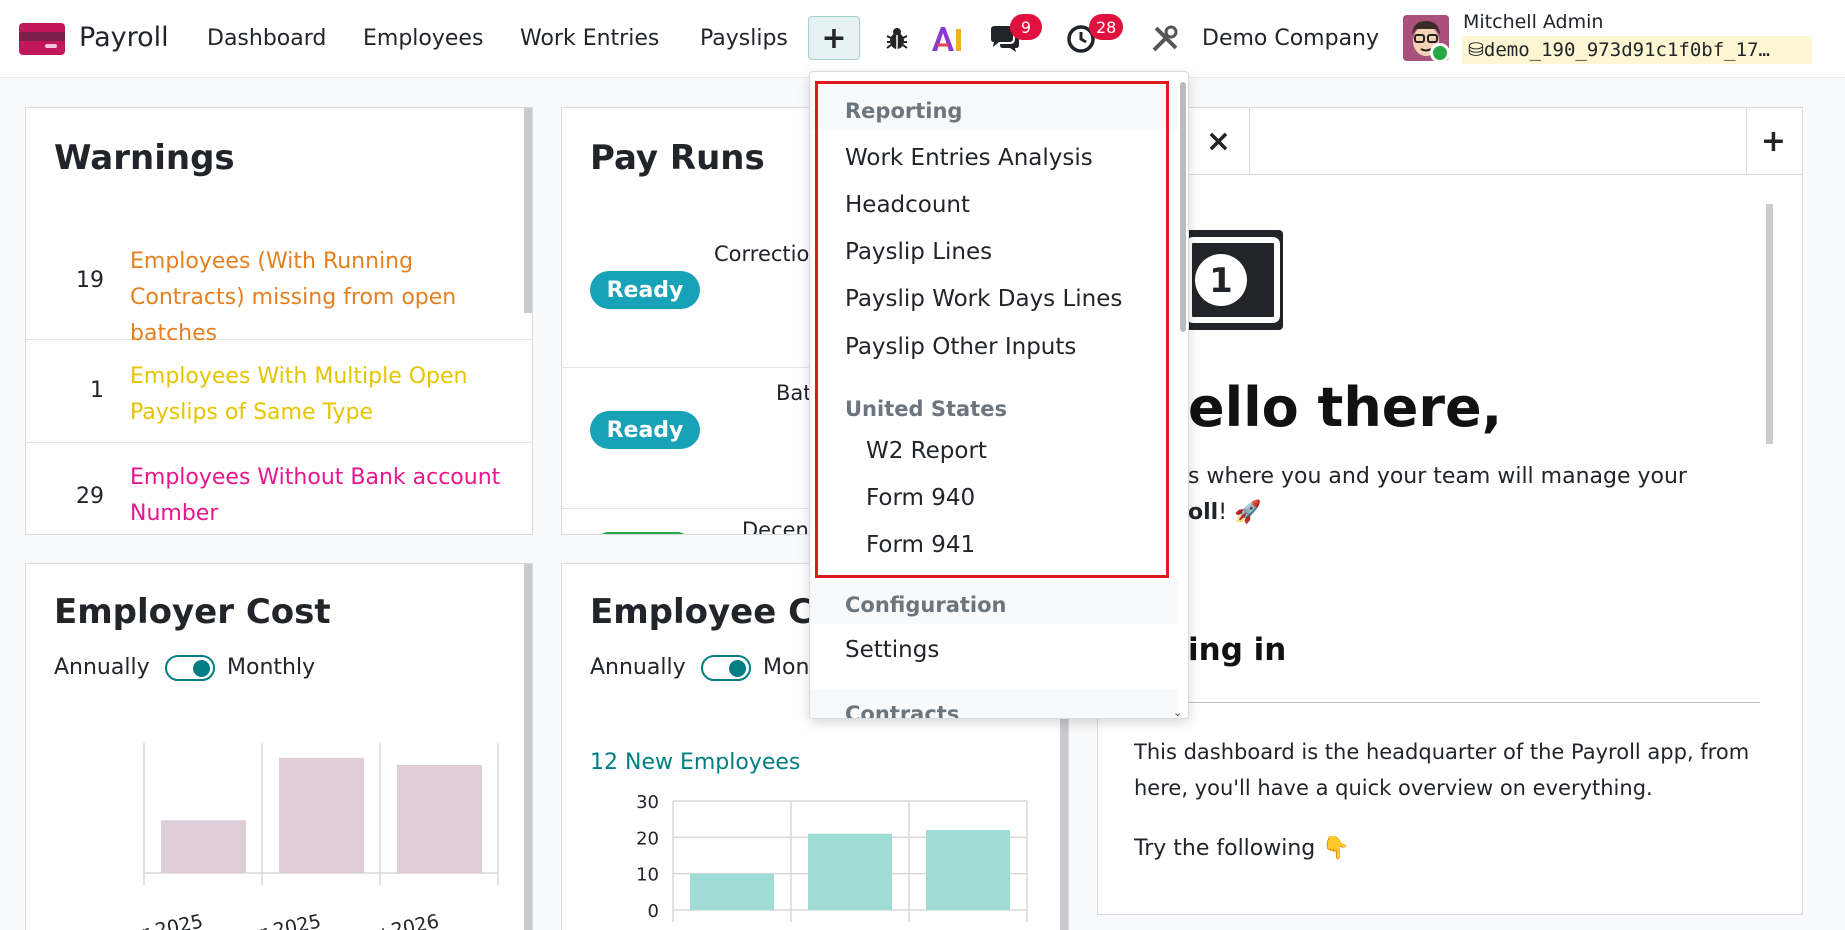 The image size is (1845, 930). Describe the element at coordinates (647, 802) in the screenshot. I see `y-tick-label: 30` at that location.